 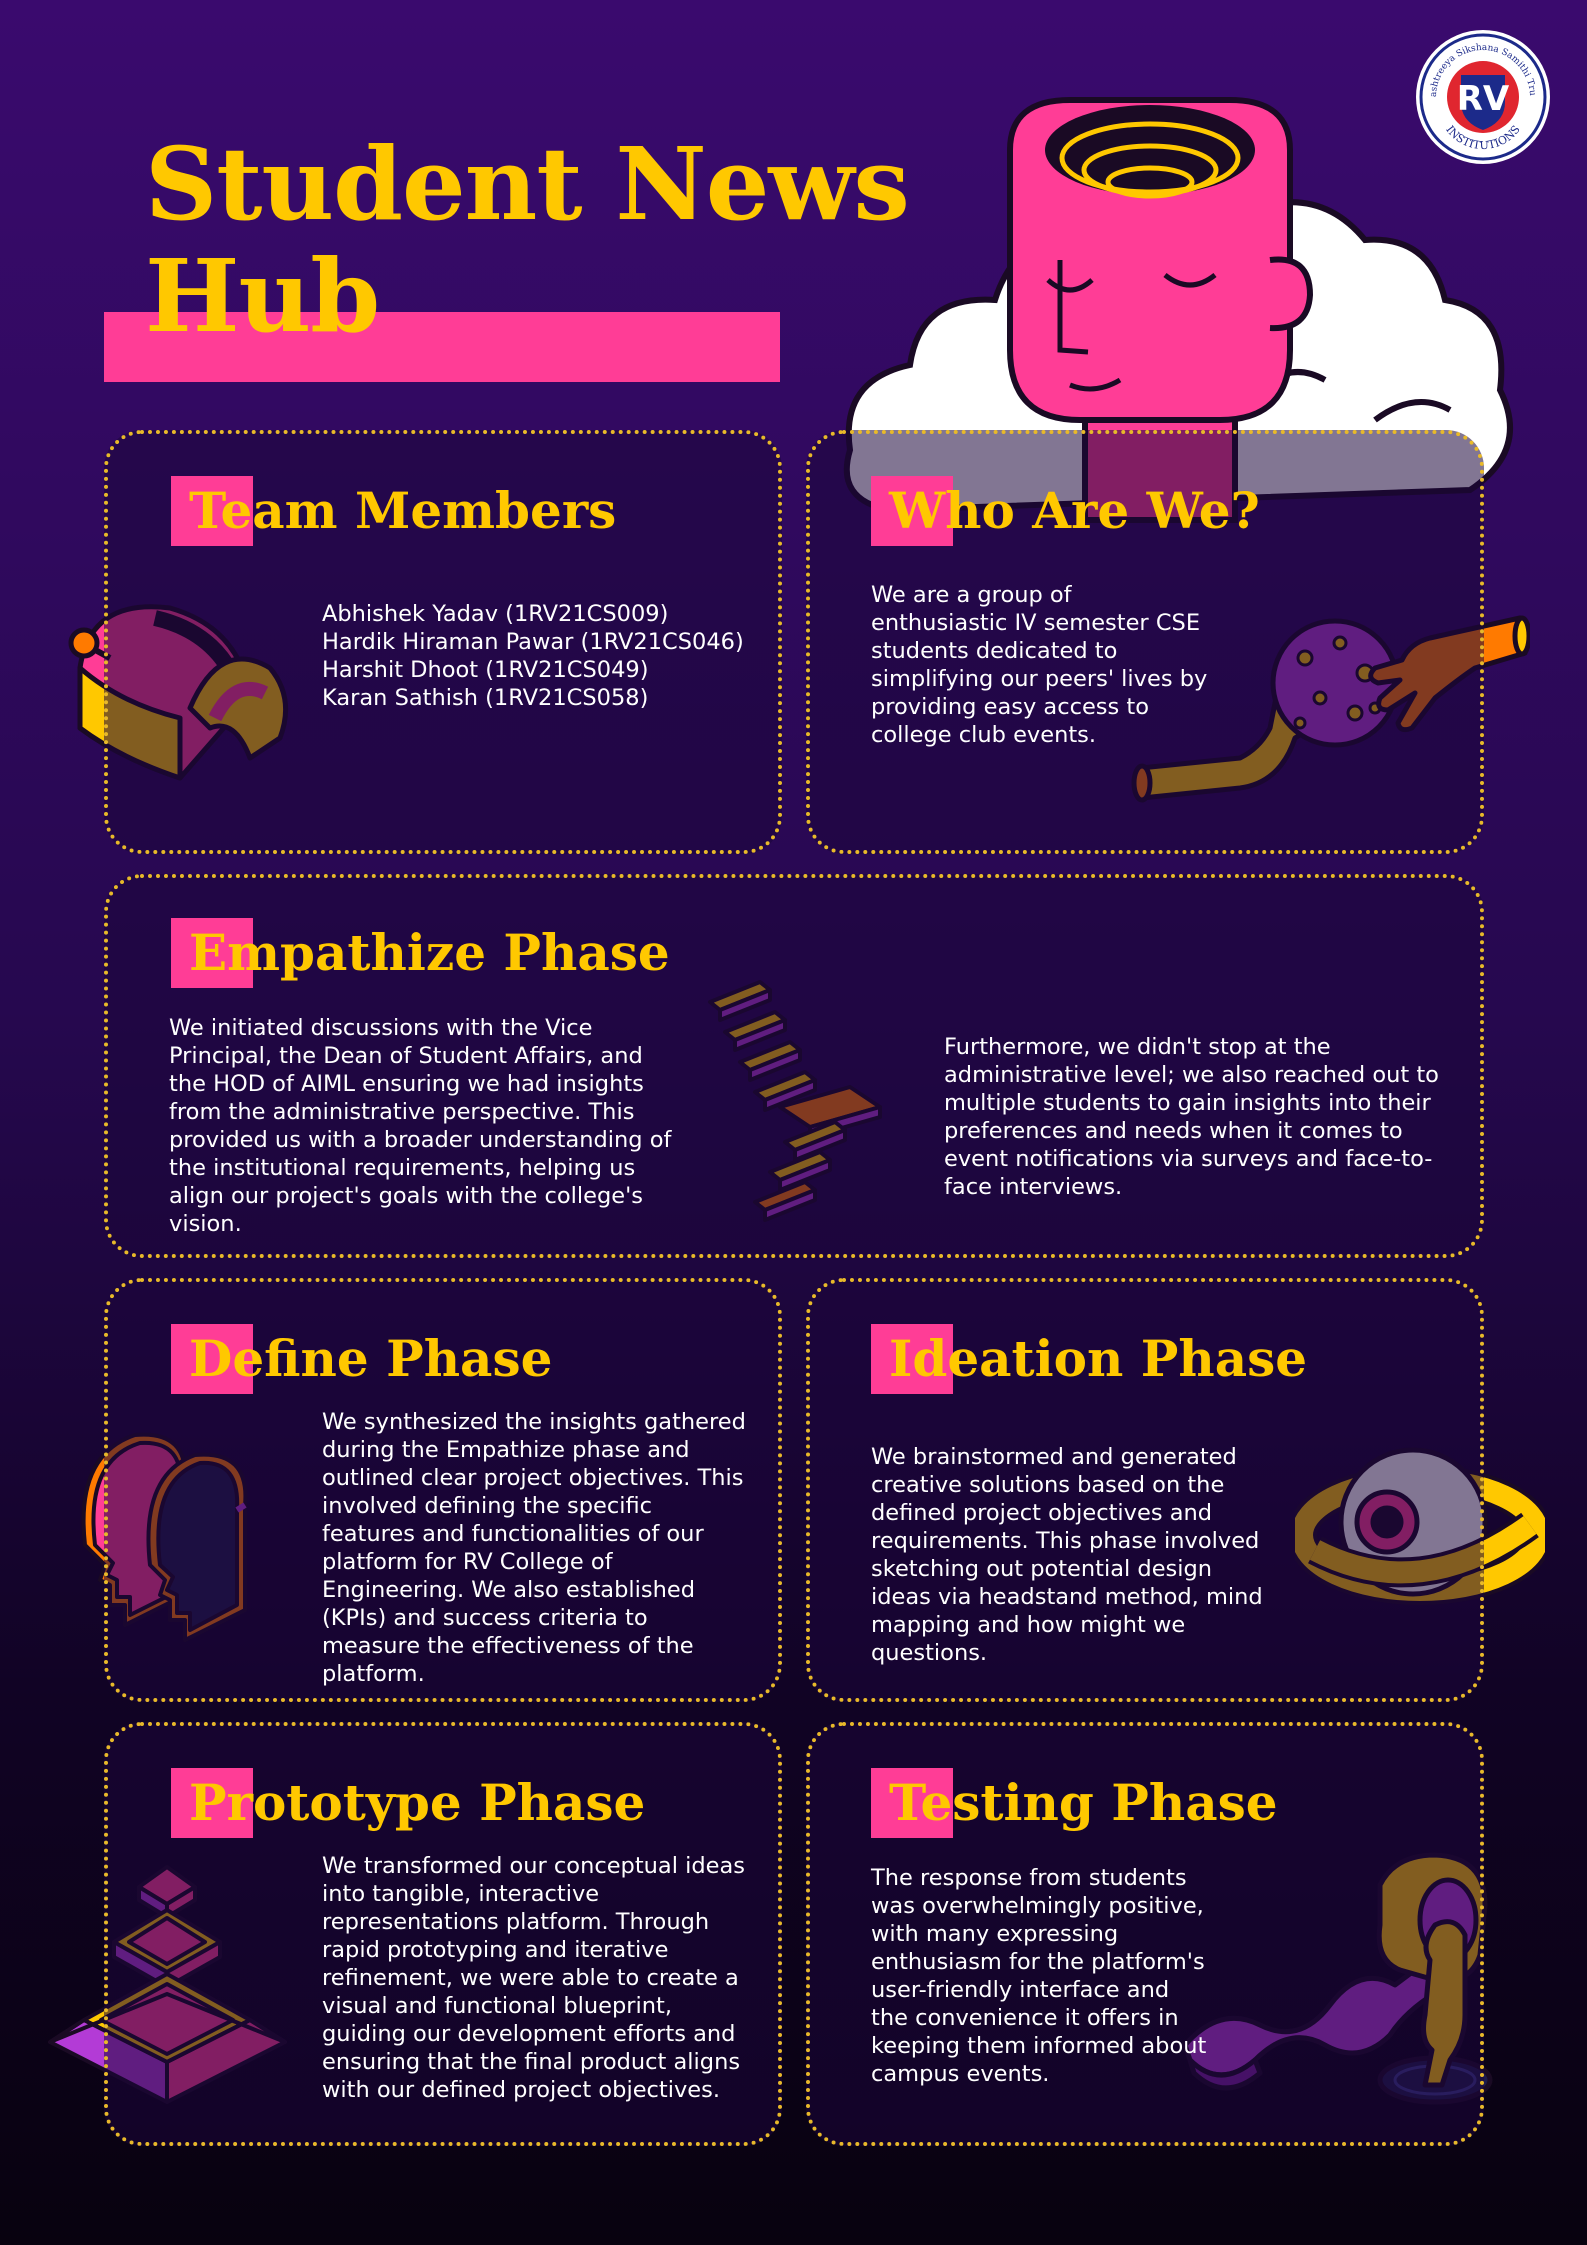 I want to click on who-are-we-heading: Who Are We?, so click(x=1074, y=510).